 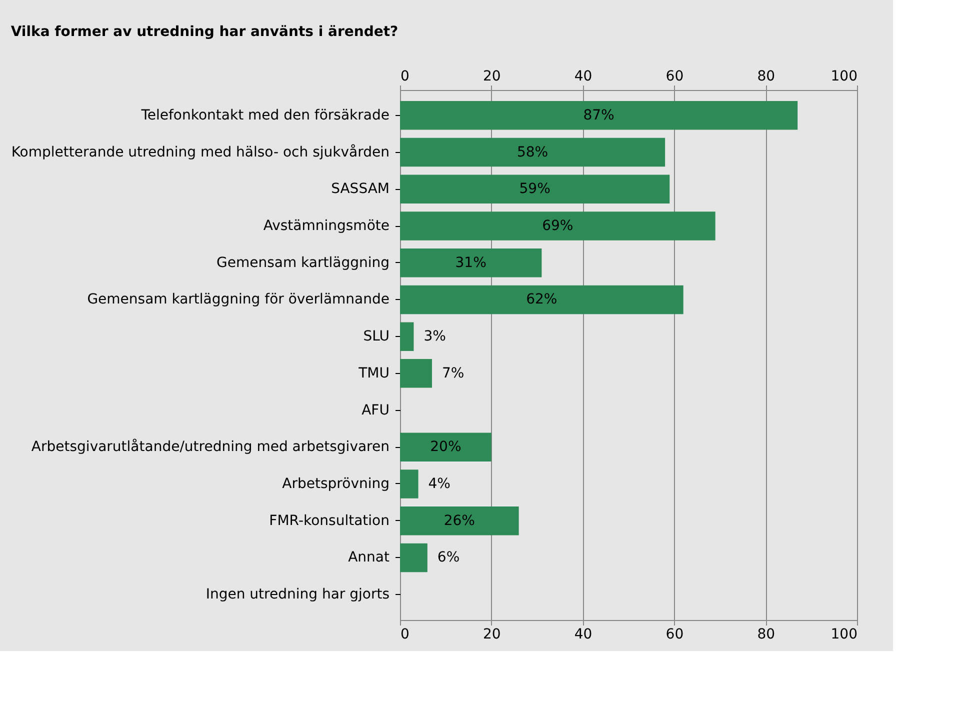 What do you see at coordinates (534, 189) in the screenshot?
I see `data-label: 59%` at bounding box center [534, 189].